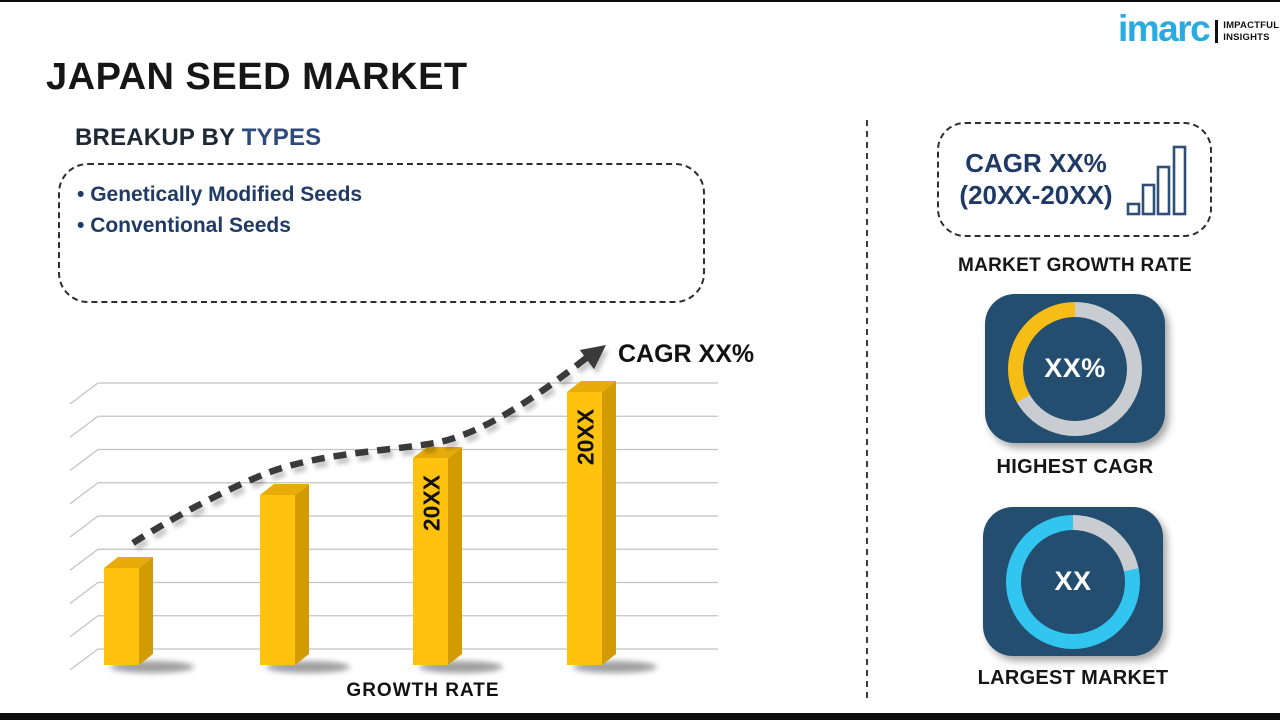 The width and height of the screenshot is (1280, 720). Describe the element at coordinates (257, 77) in the screenshot. I see `page-title: JAPAN SEED MARKET` at that location.